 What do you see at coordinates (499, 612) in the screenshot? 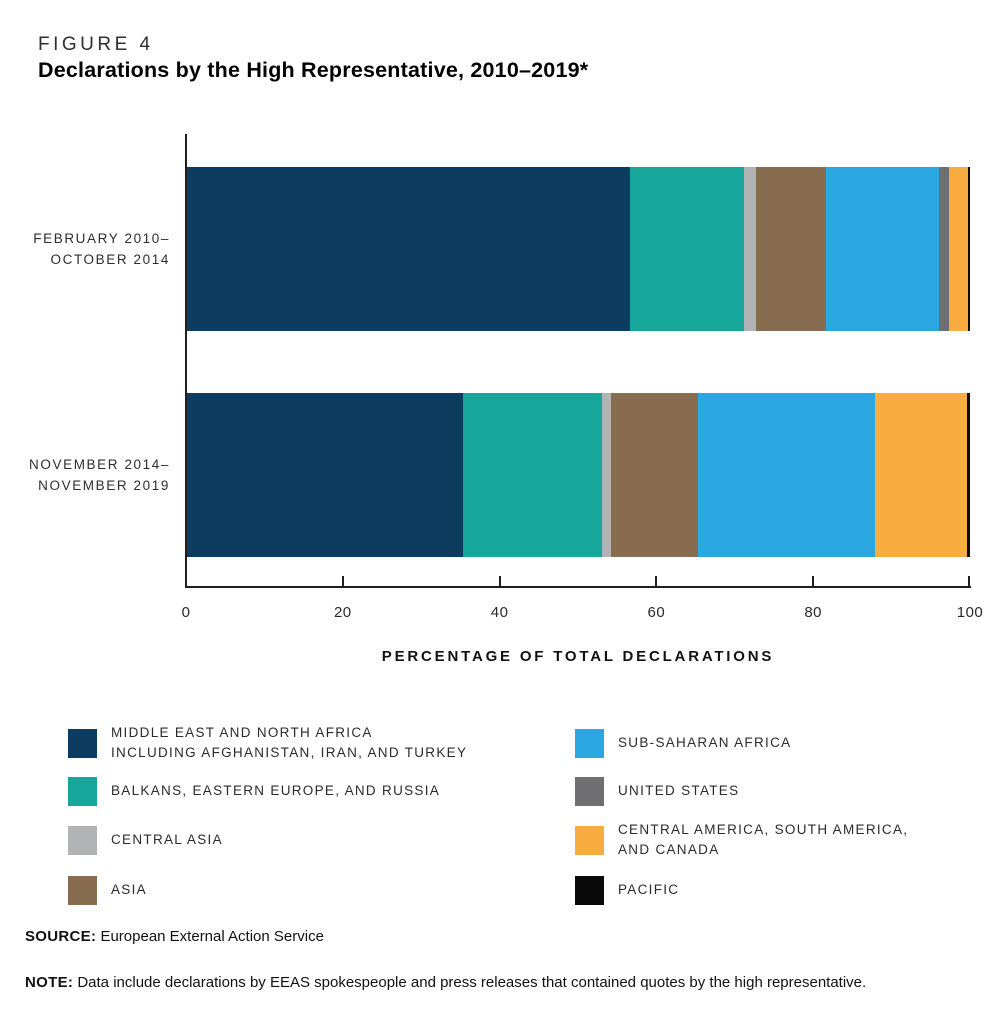
I see `tick-label: 40` at bounding box center [499, 612].